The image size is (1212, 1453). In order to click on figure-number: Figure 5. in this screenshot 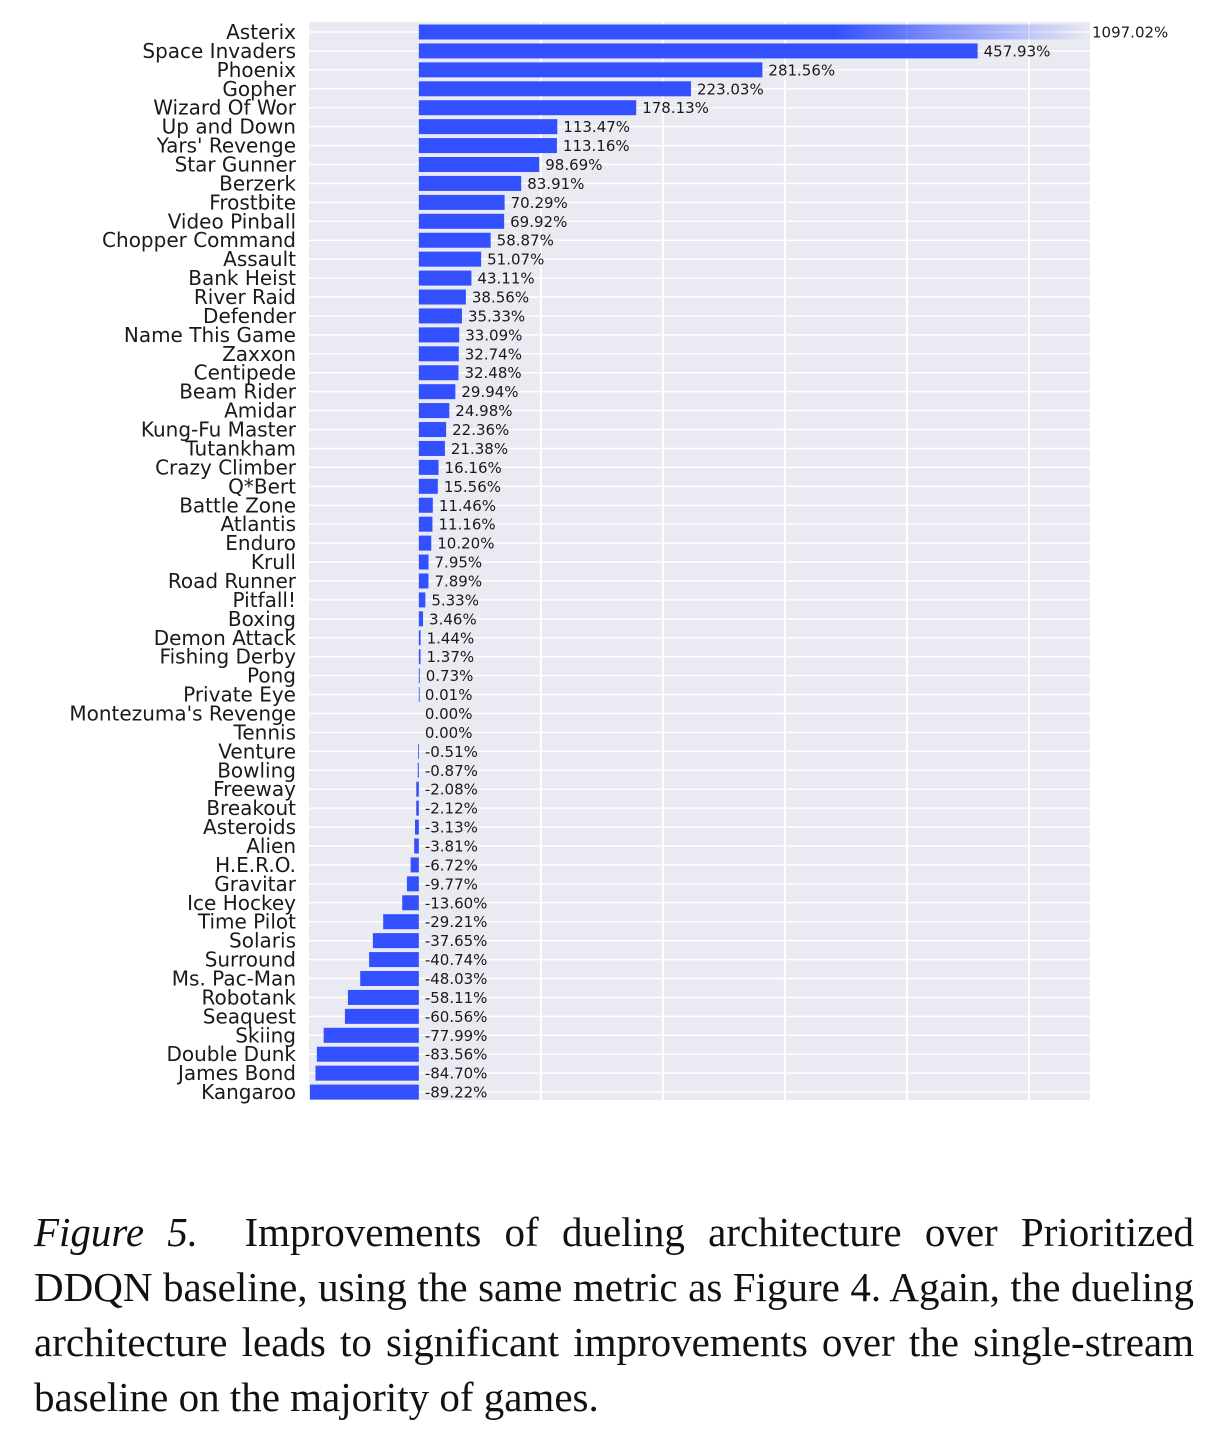, I will do `click(116, 1232)`.